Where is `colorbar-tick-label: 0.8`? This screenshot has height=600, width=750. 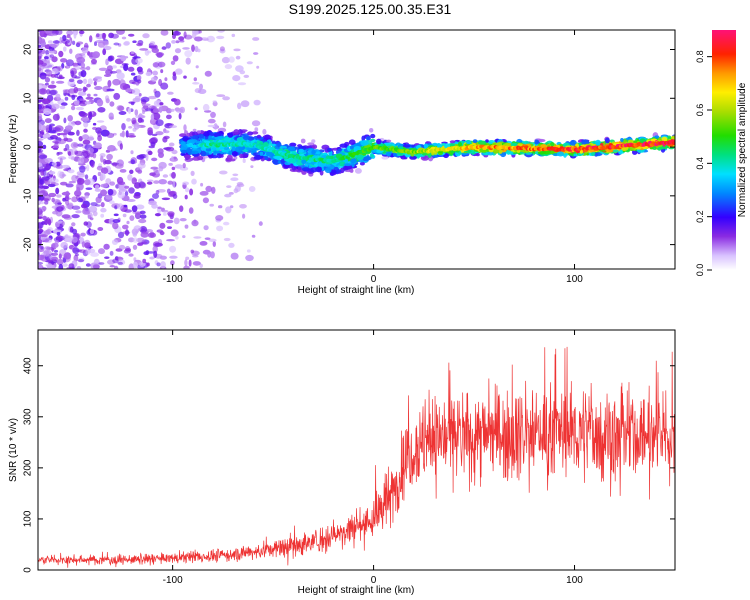 colorbar-tick-label: 0.8 is located at coordinates (700, 56).